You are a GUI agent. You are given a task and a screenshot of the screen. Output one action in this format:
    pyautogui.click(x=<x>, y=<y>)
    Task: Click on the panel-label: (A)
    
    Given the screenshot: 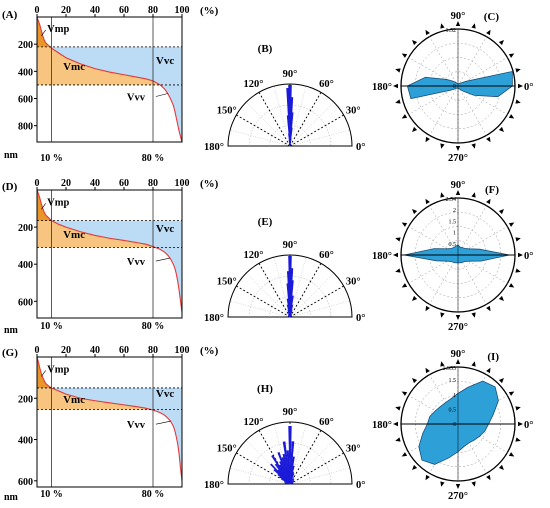 What is the action you would take?
    pyautogui.click(x=10, y=15)
    